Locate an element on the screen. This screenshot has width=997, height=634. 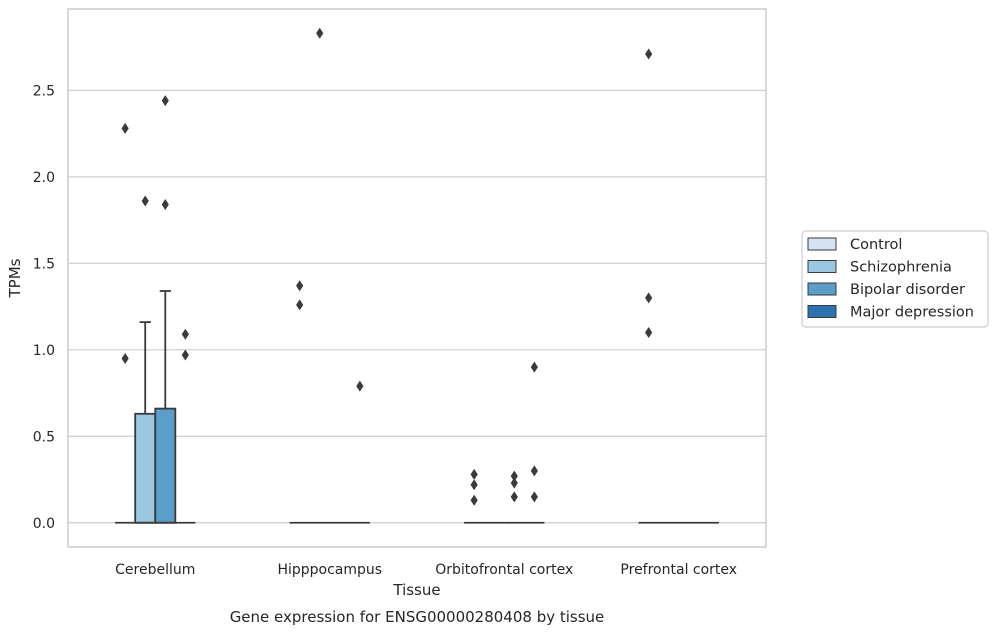
x-tick-label: Orbitofrontal cortex is located at coordinates (504, 570).